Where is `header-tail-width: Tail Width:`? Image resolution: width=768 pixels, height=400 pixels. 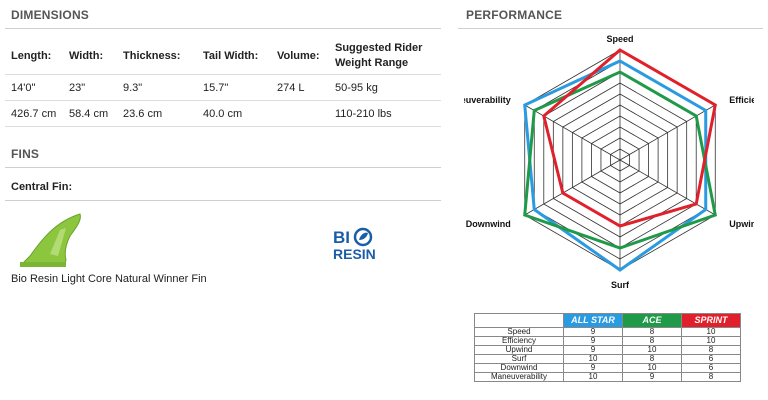 header-tail-width: Tail Width: is located at coordinates (234, 56).